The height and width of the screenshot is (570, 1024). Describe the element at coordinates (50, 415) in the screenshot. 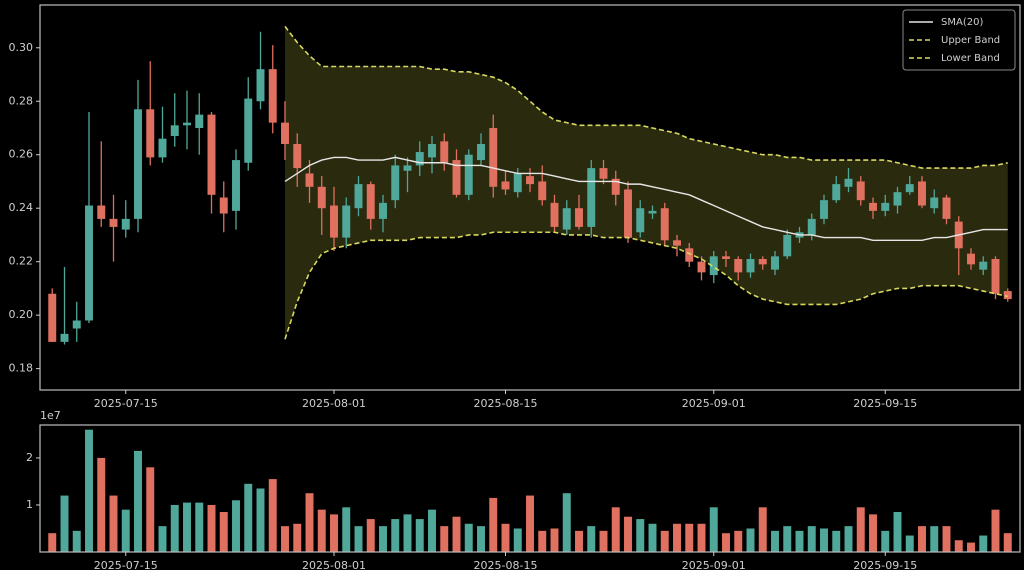

I see `axis-offset-label: 1e7` at that location.